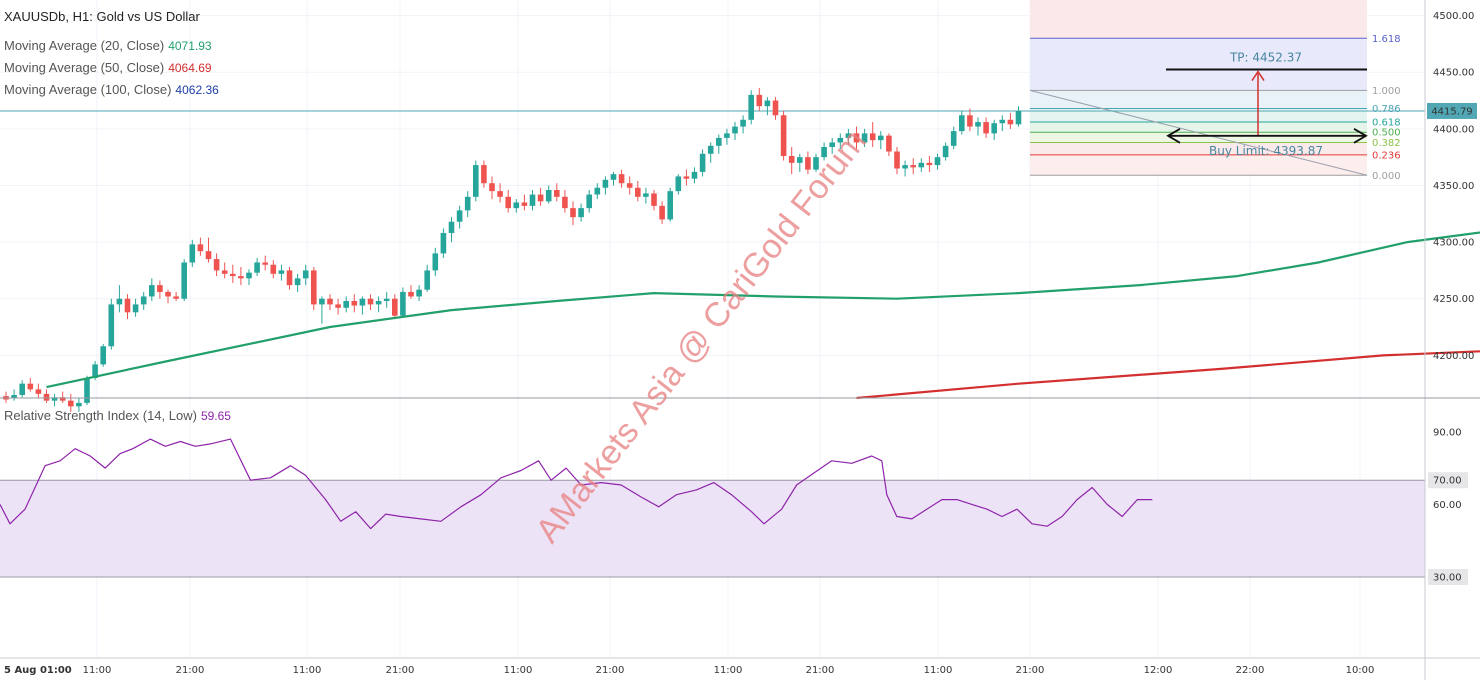  Describe the element at coordinates (1386, 155) in the screenshot. I see `fib-level-label: 0.236` at that location.